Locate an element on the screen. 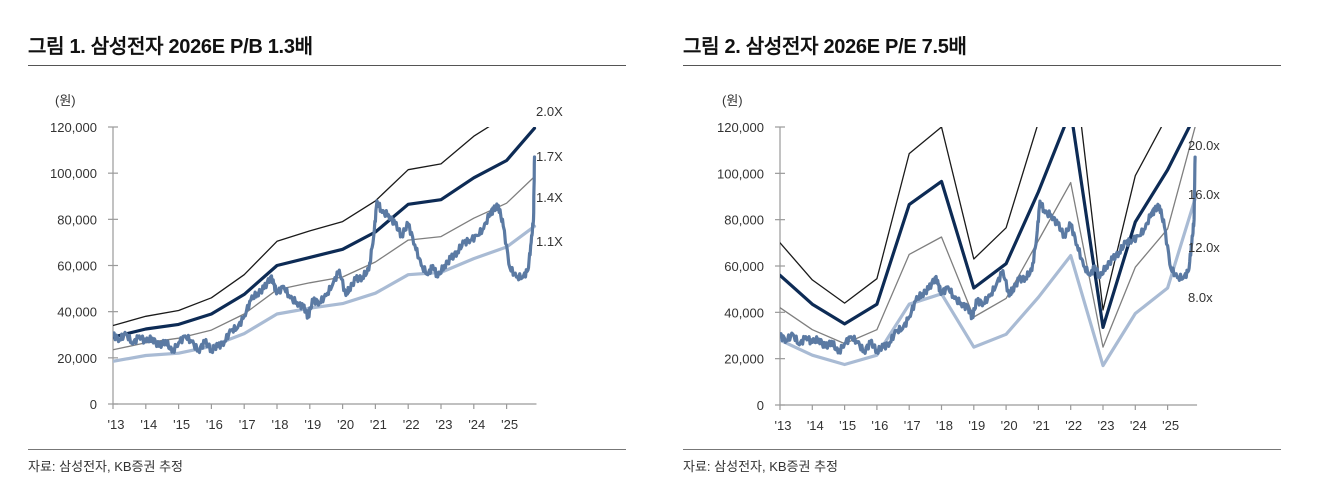 This screenshot has width=1331, height=501. band-label: 1.7X is located at coordinates (549, 156).